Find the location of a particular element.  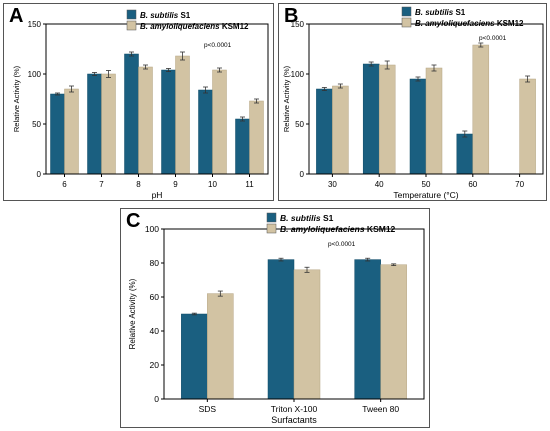

y-tick-label-c-0: 0 is located at coordinates (156, 399).